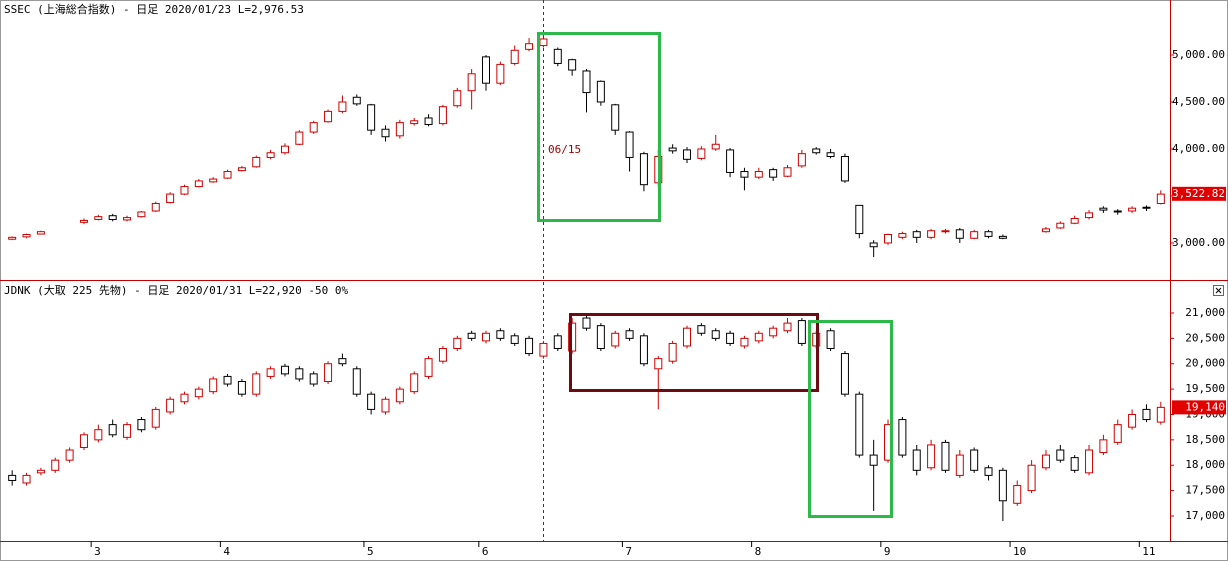 This screenshot has height=561, width=1228. What do you see at coordinates (1199, 193) in the screenshot?
I see `last-price-box` at bounding box center [1199, 193].